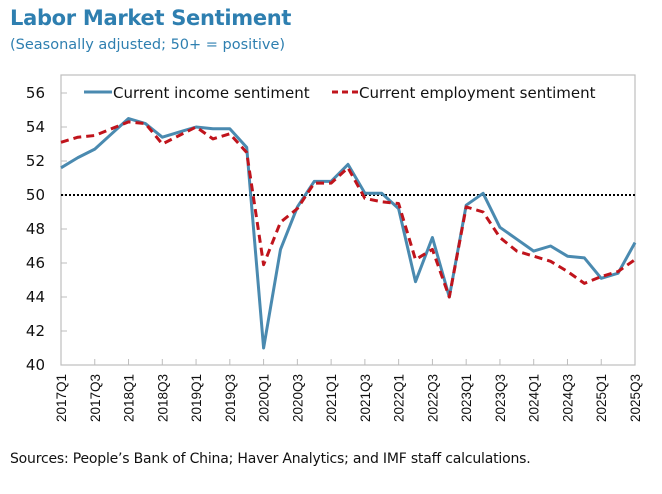  Describe the element at coordinates (35, 297) in the screenshot. I see `y-tick-label: 44` at that location.